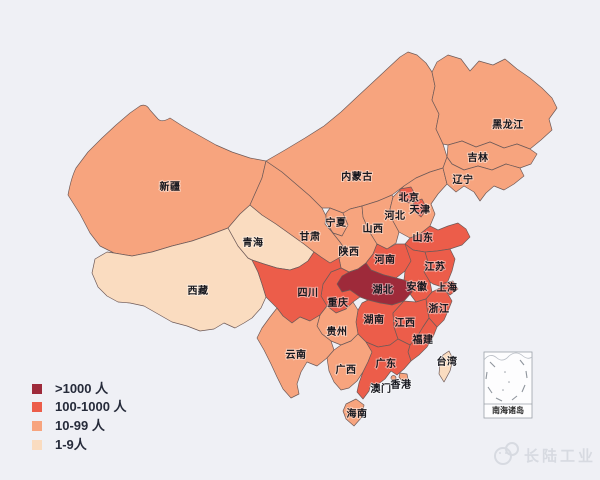 The height and width of the screenshot is (480, 600). I want to click on province-label-neimenggu: 内蒙古, so click(357, 176).